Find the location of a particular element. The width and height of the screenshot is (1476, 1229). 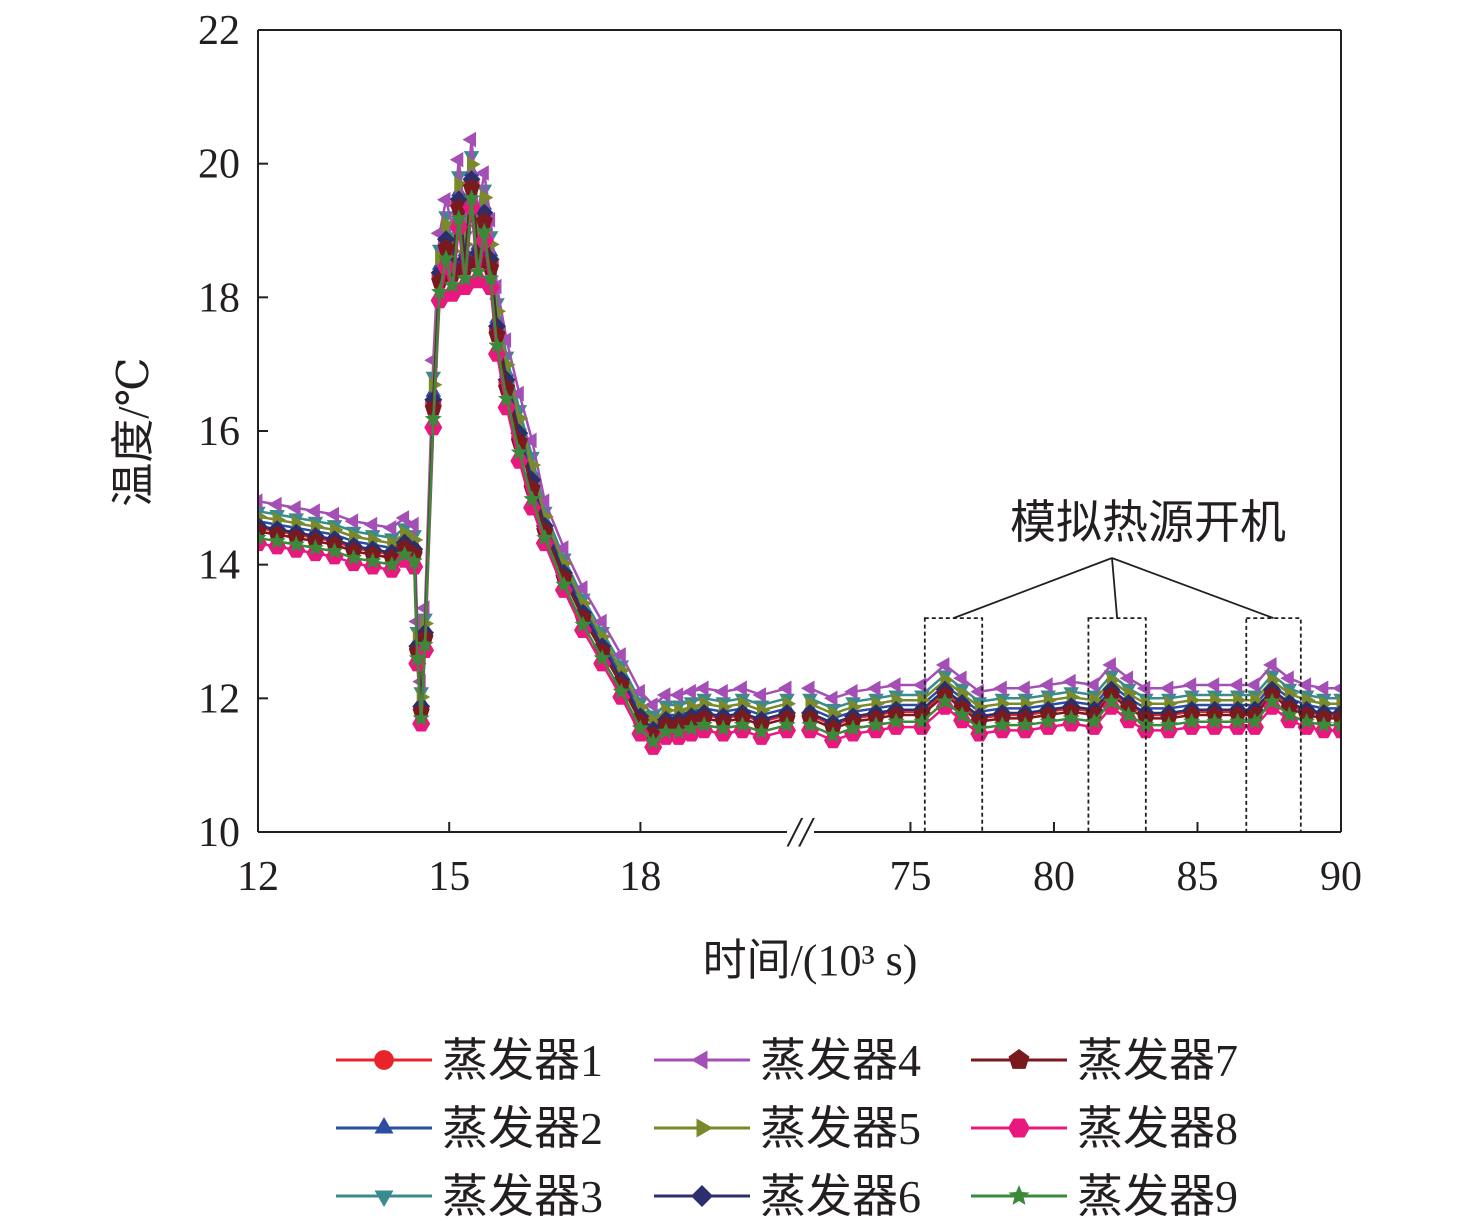

legend-item-1: 蒸发器1 is located at coordinates (469, 1060).